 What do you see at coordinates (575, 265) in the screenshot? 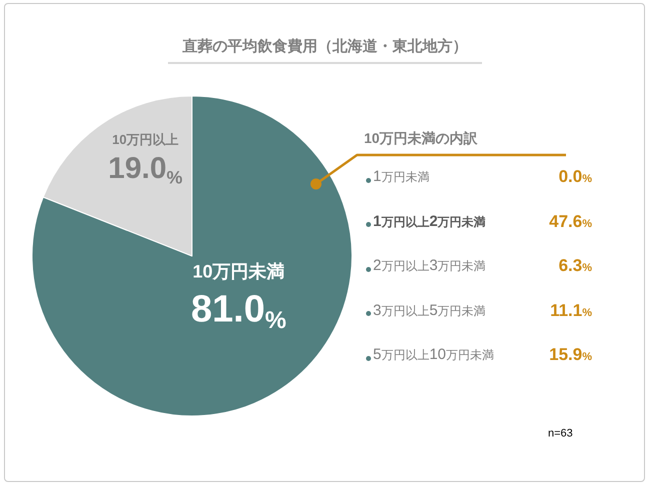
I see `data-label: 6.3%` at bounding box center [575, 265].